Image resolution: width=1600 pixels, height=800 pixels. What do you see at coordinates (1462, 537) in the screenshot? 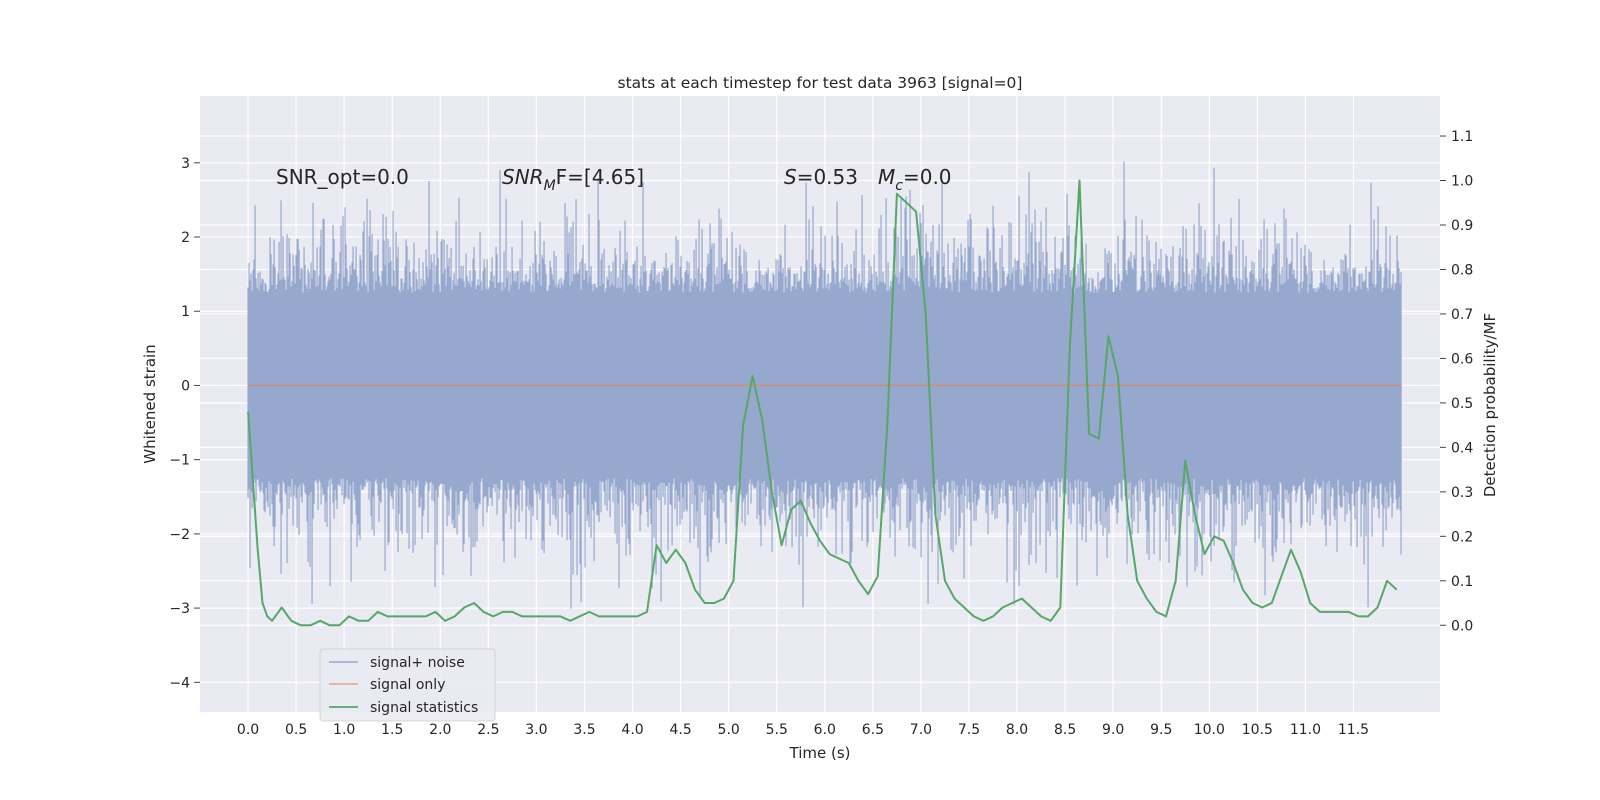
I see `y-right-tick-label: 0.2` at bounding box center [1462, 537].